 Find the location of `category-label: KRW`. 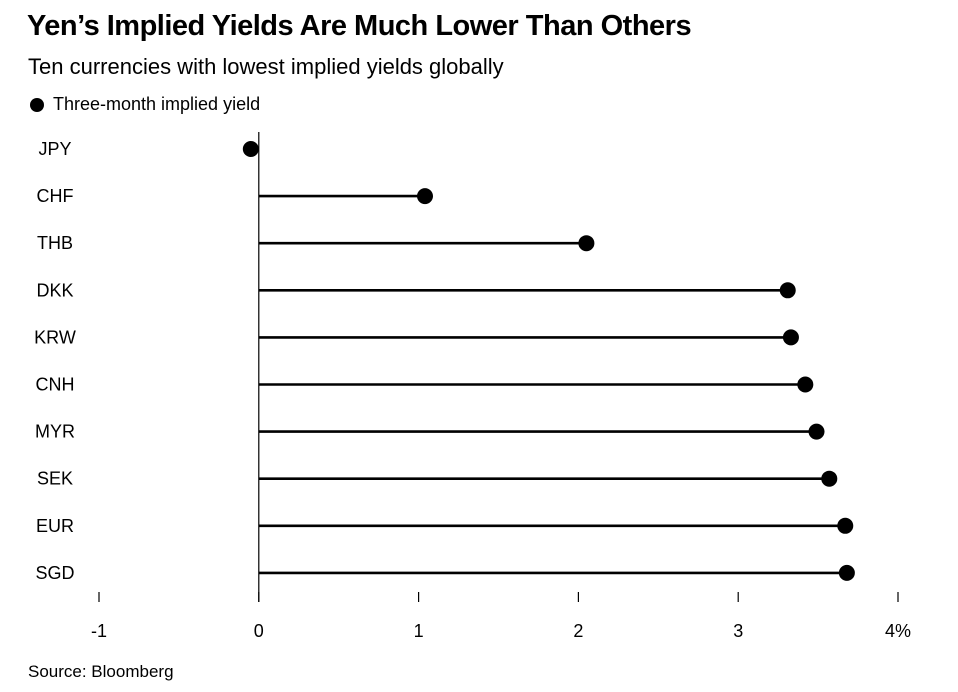

category-label: KRW is located at coordinates (55, 337).